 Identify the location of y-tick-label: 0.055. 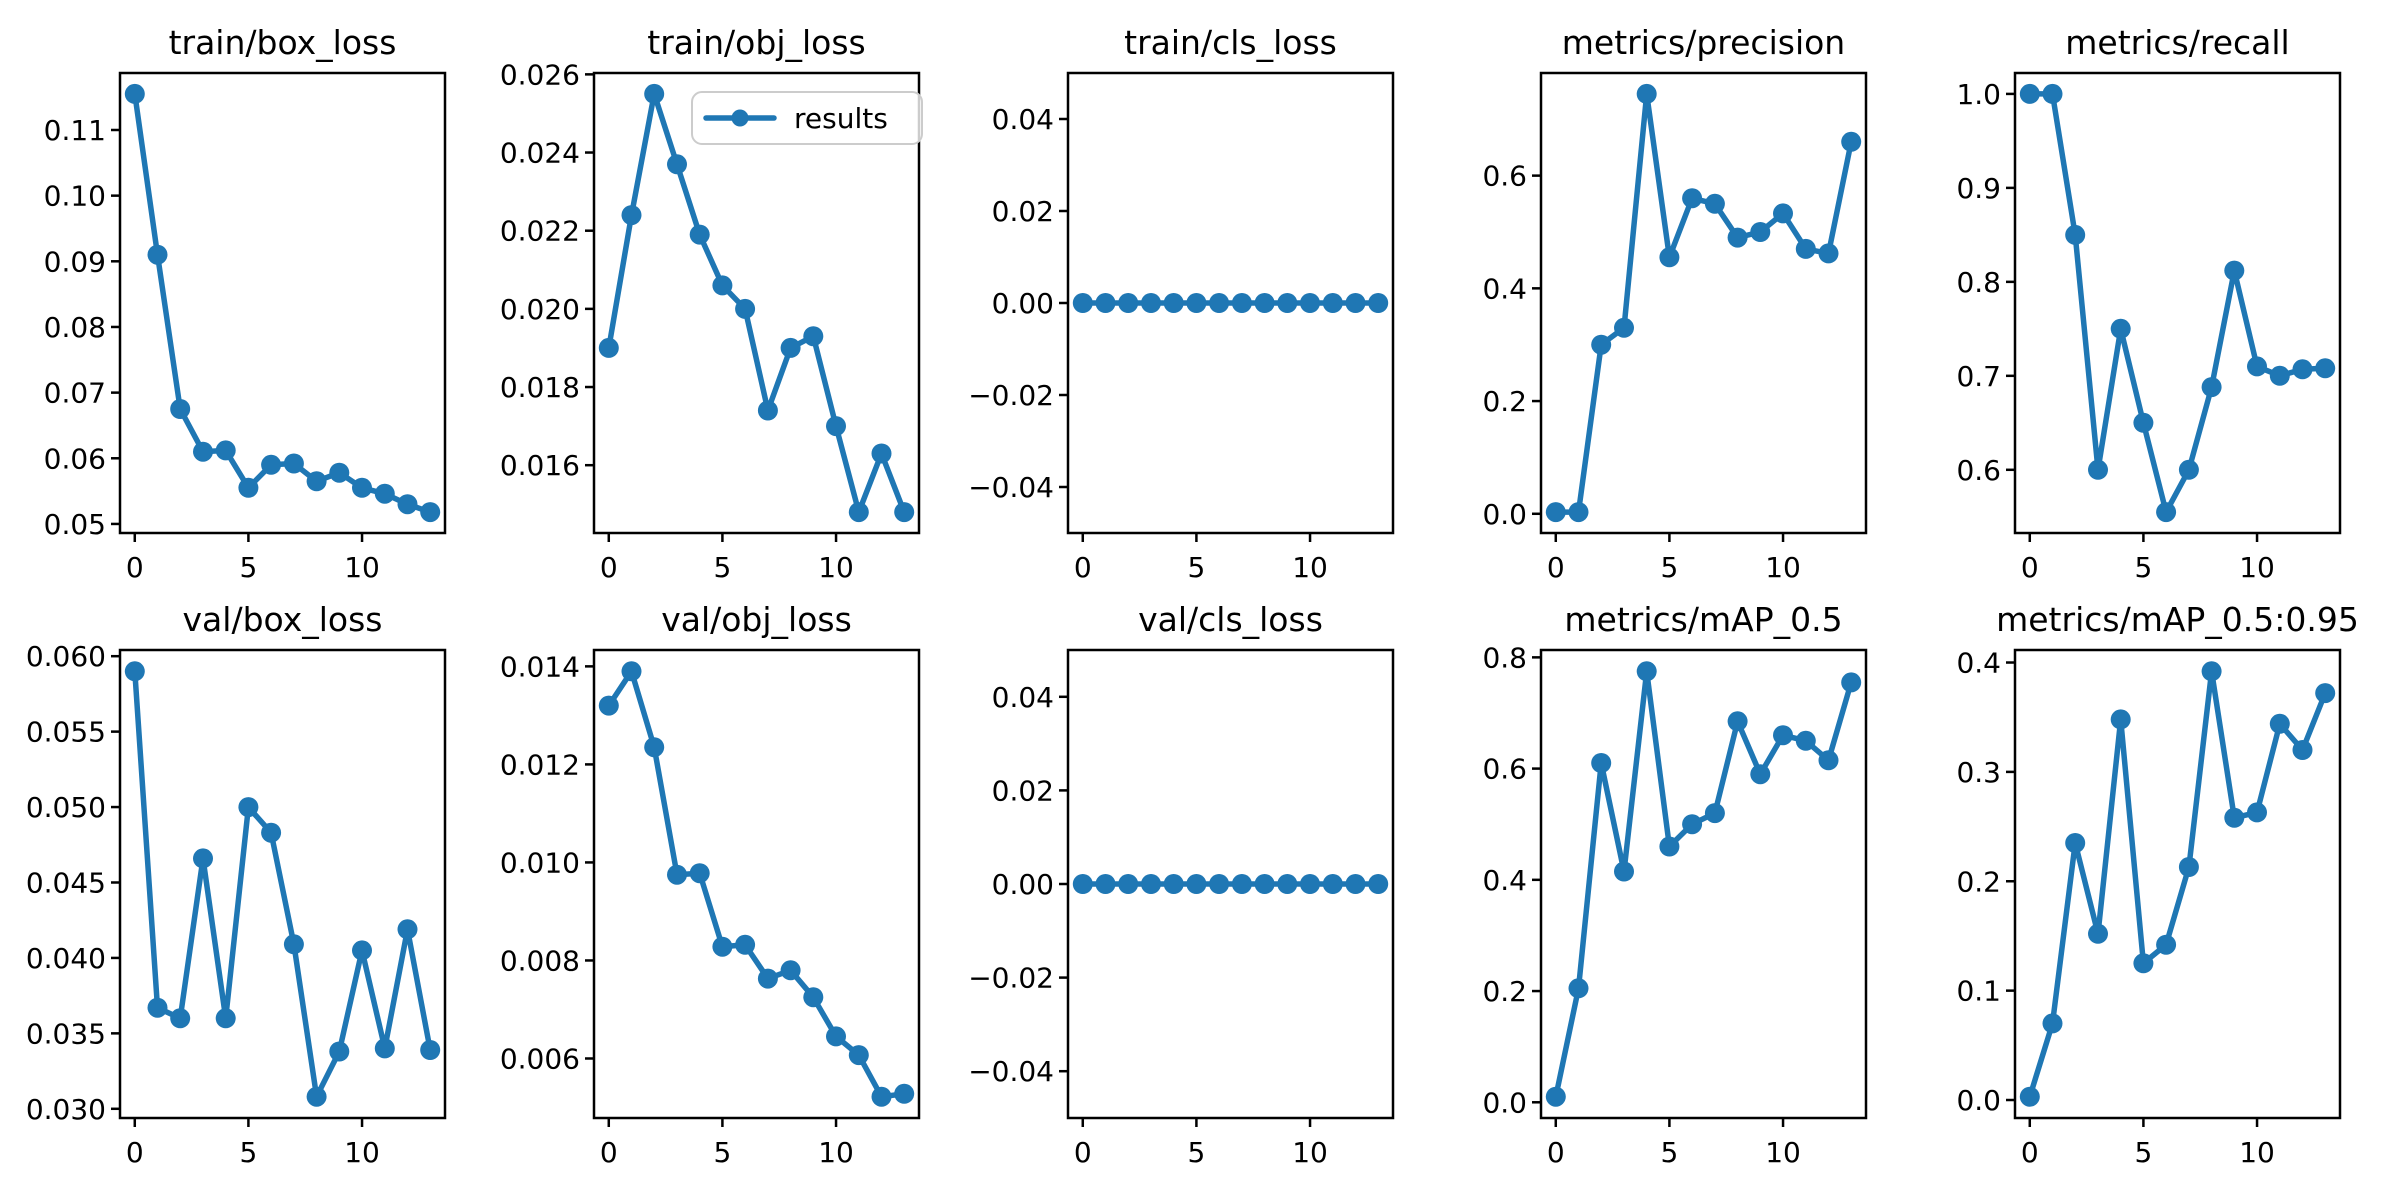
(66, 732).